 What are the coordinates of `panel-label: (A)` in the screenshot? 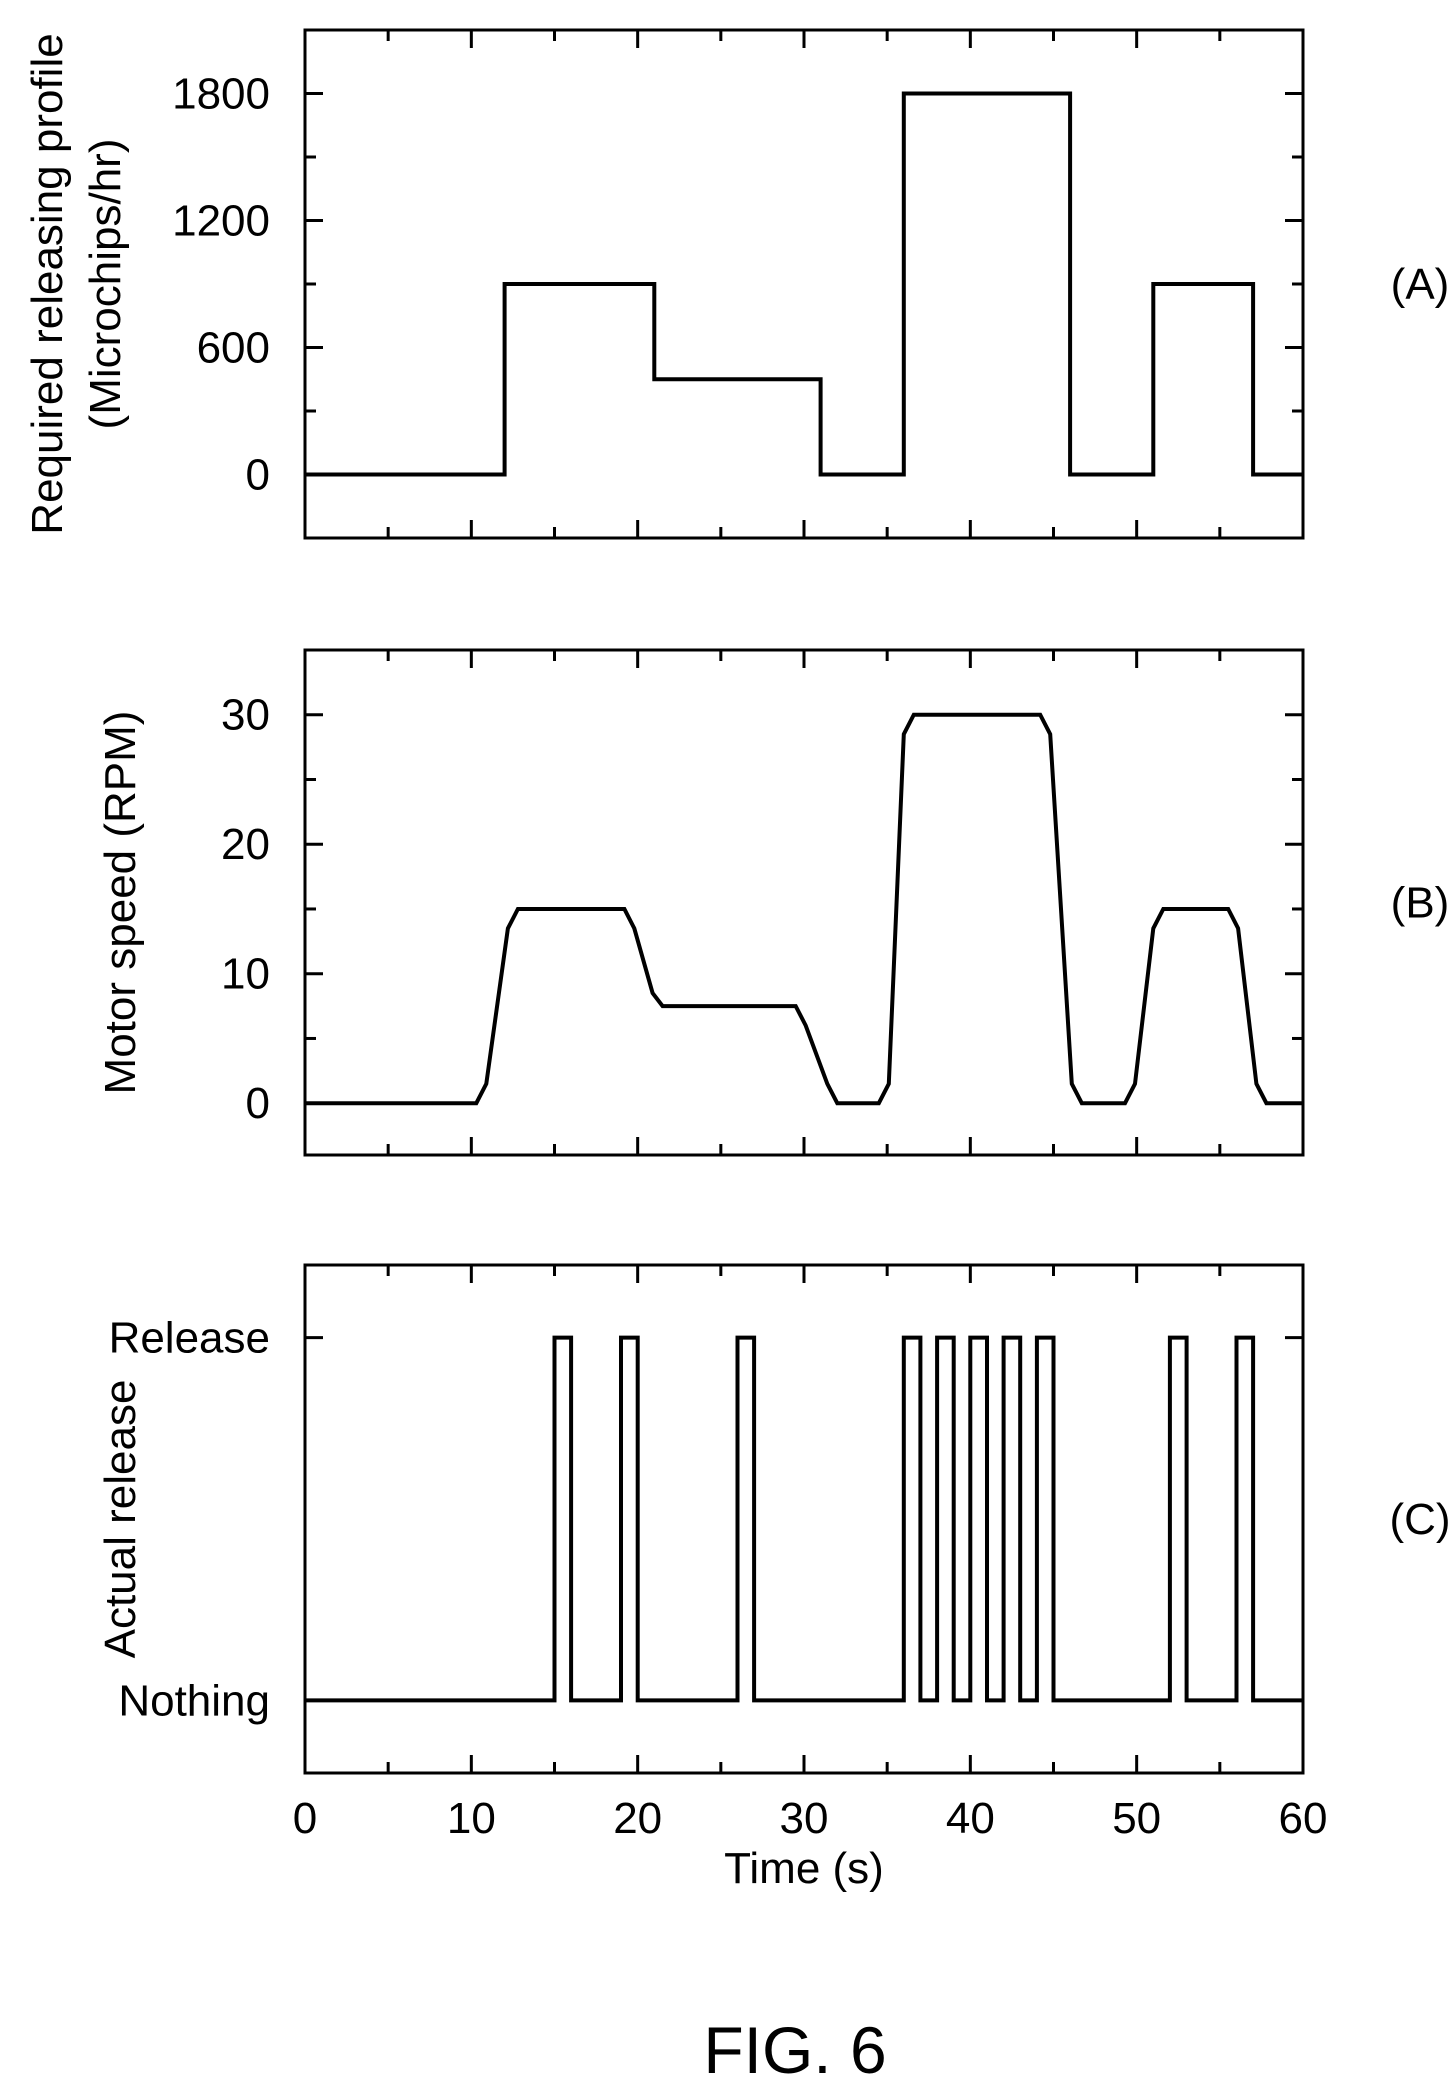 It's located at (1420, 284).